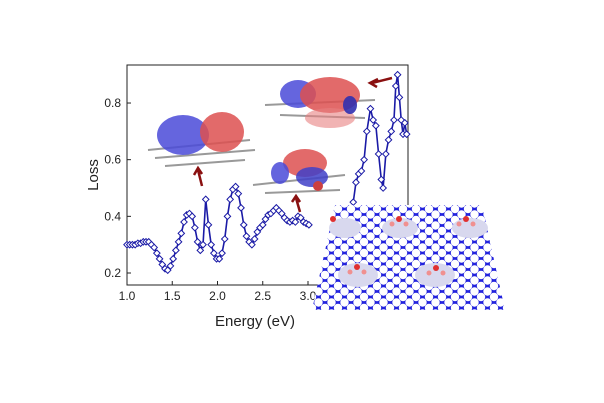 This screenshot has width=604, height=403. I want to click on x-tick-label: 2.5, so click(262, 296).